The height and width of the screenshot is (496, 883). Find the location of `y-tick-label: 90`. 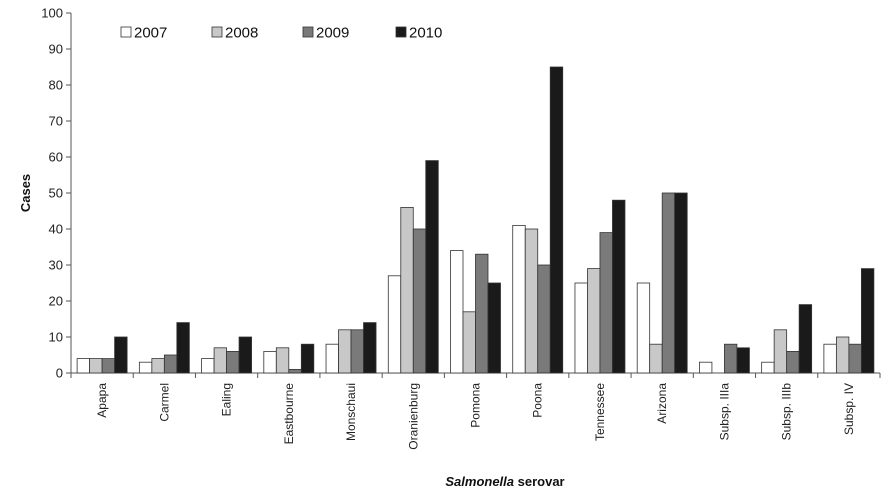

y-tick-label: 90 is located at coordinates (56, 49).